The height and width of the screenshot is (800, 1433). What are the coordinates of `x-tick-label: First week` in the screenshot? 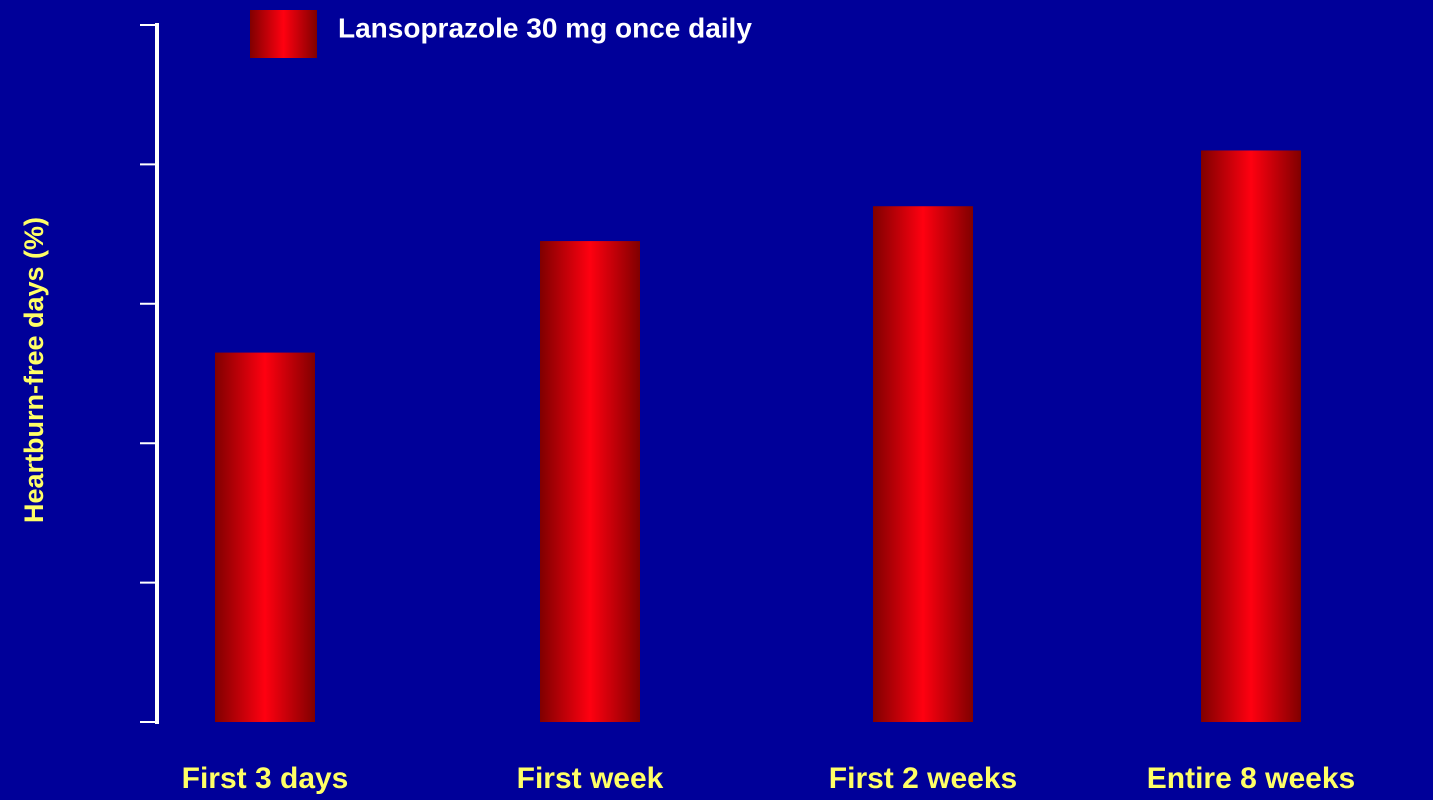 It's located at (590, 778).